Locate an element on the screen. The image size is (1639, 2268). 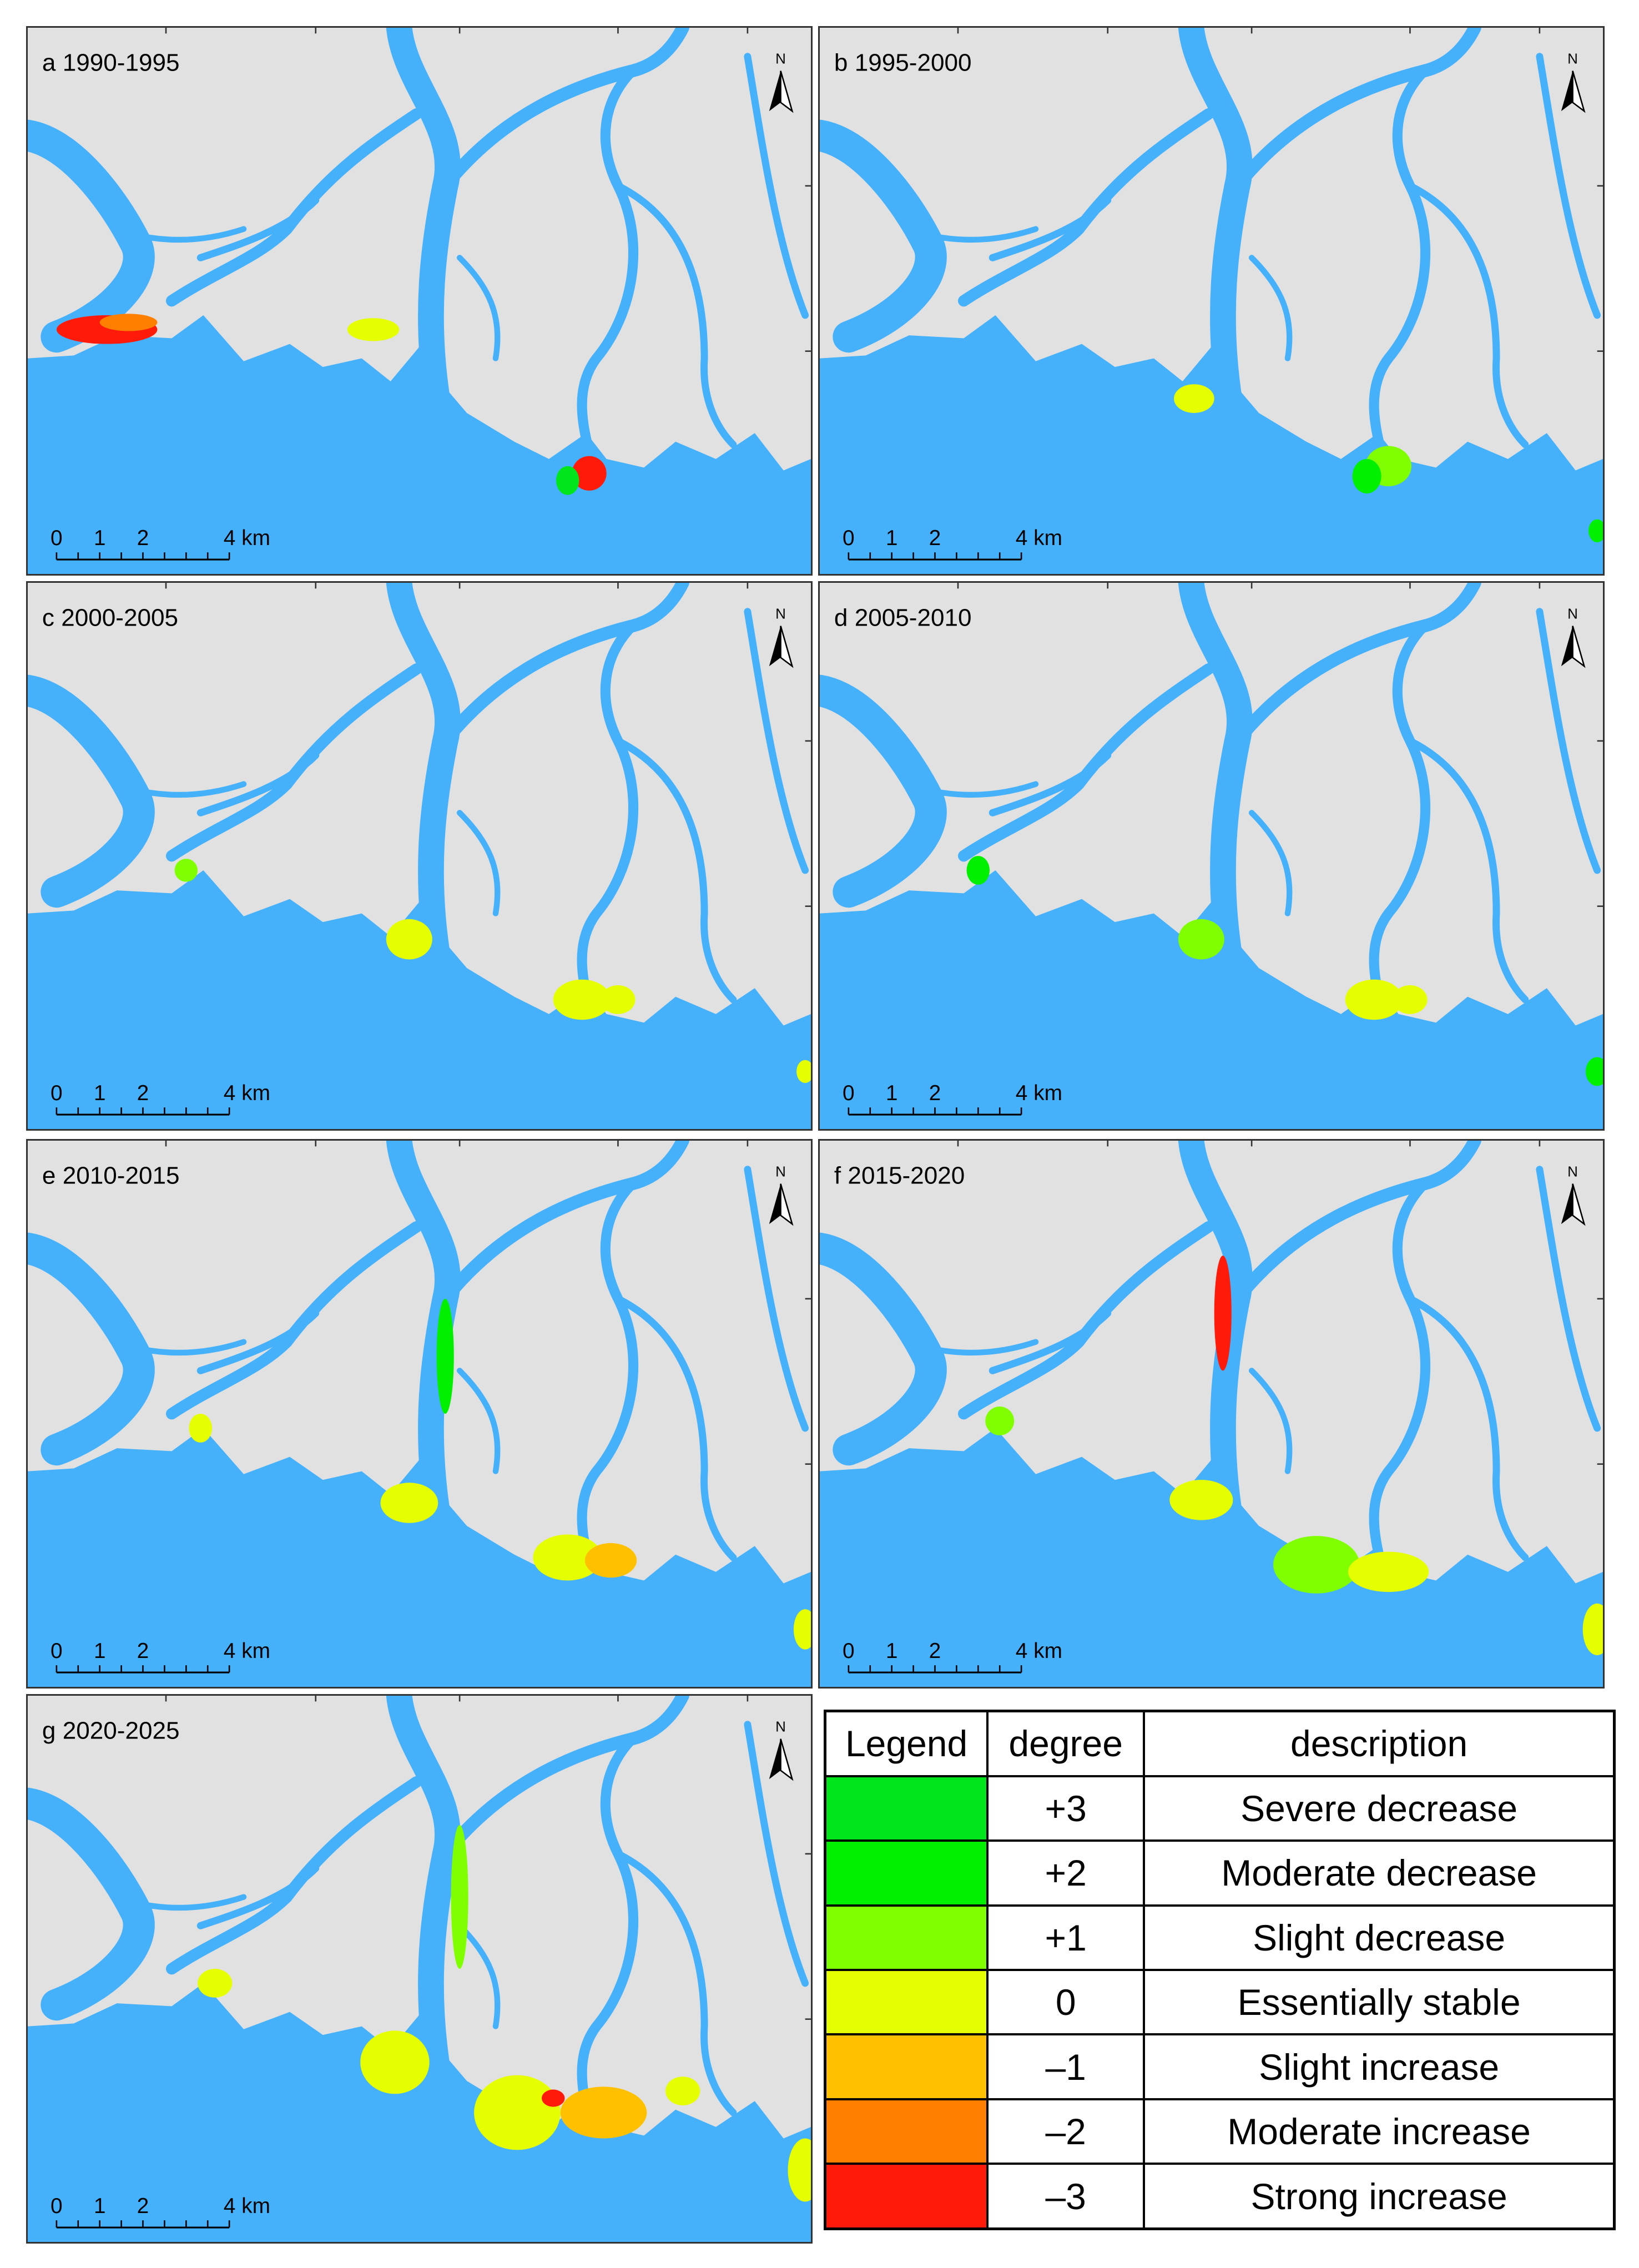
legend-header: Legend is located at coordinates (906, 1743).